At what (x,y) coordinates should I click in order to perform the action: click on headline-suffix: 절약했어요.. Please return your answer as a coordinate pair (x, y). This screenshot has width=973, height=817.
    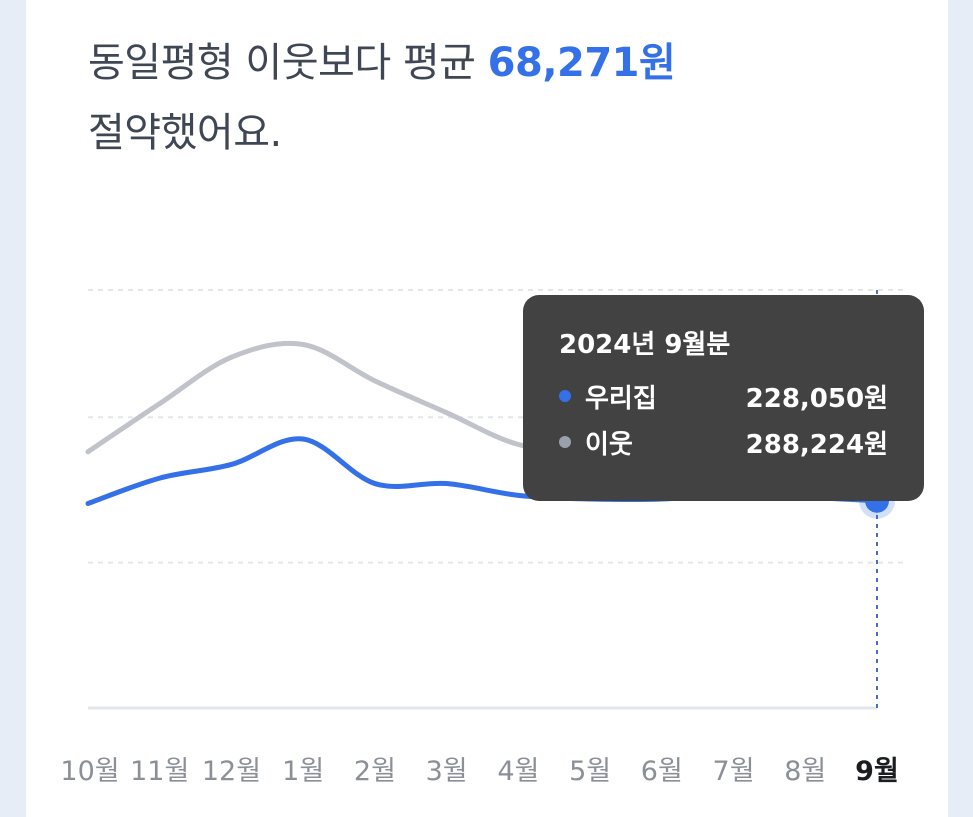
    Looking at the image, I should click on (185, 133).